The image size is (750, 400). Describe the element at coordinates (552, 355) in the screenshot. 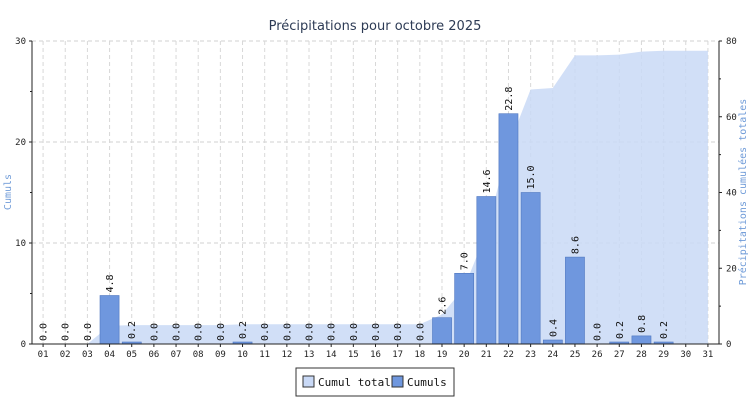

I see `x-tick-label: 24` at that location.